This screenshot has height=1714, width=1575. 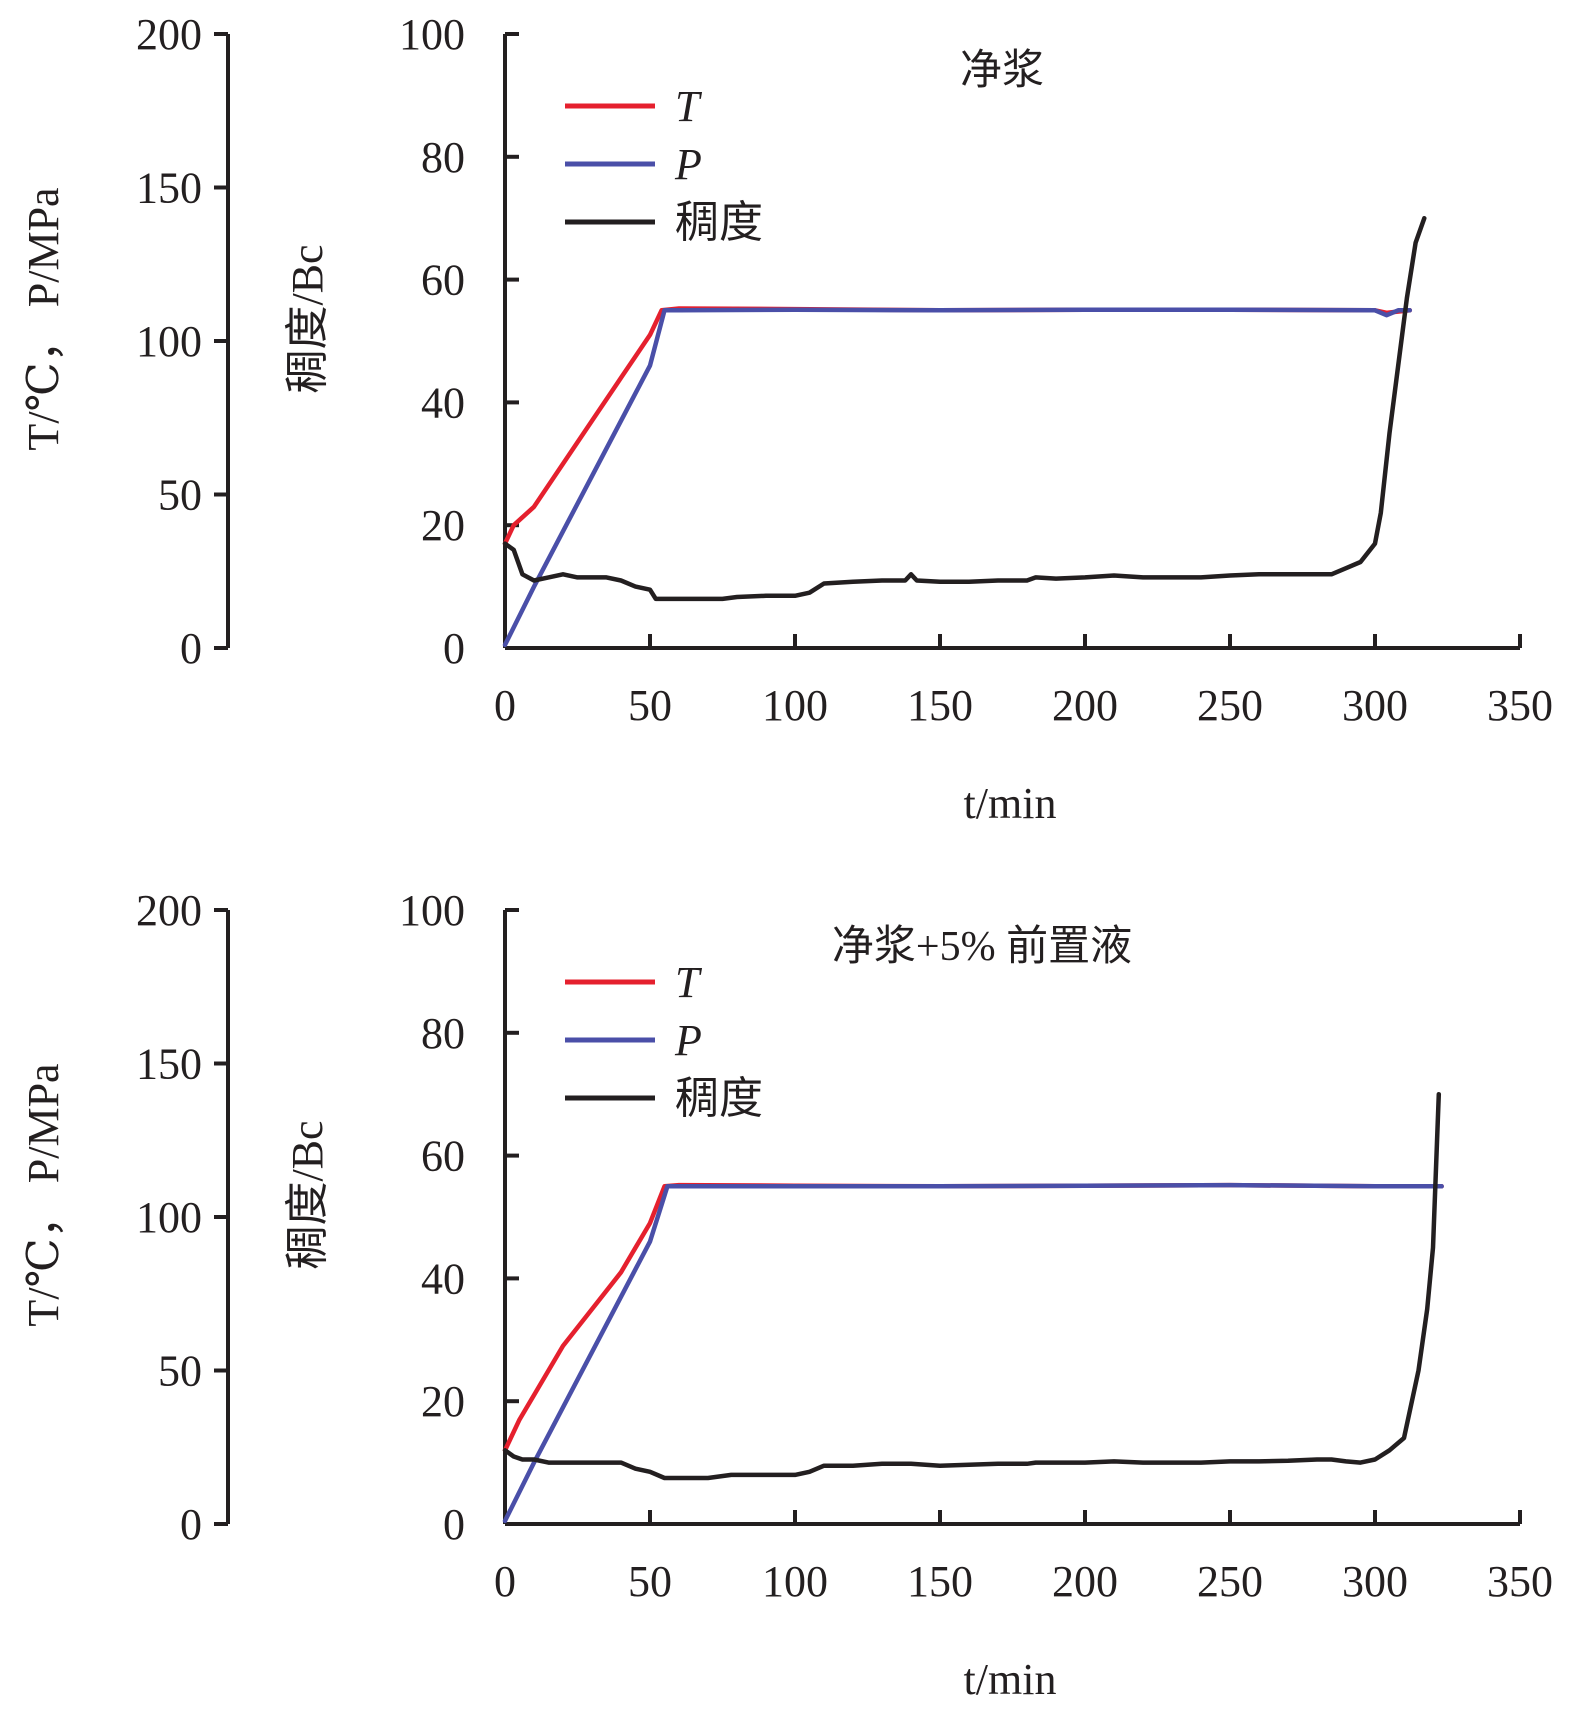 I want to click on chart-title: 净浆, so click(x=1002, y=71).